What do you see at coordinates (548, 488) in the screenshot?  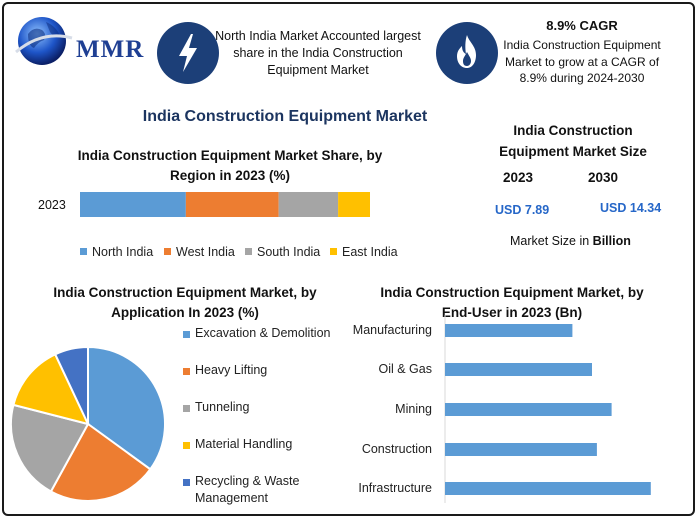 I see `enduser-bar-infrastructure` at bounding box center [548, 488].